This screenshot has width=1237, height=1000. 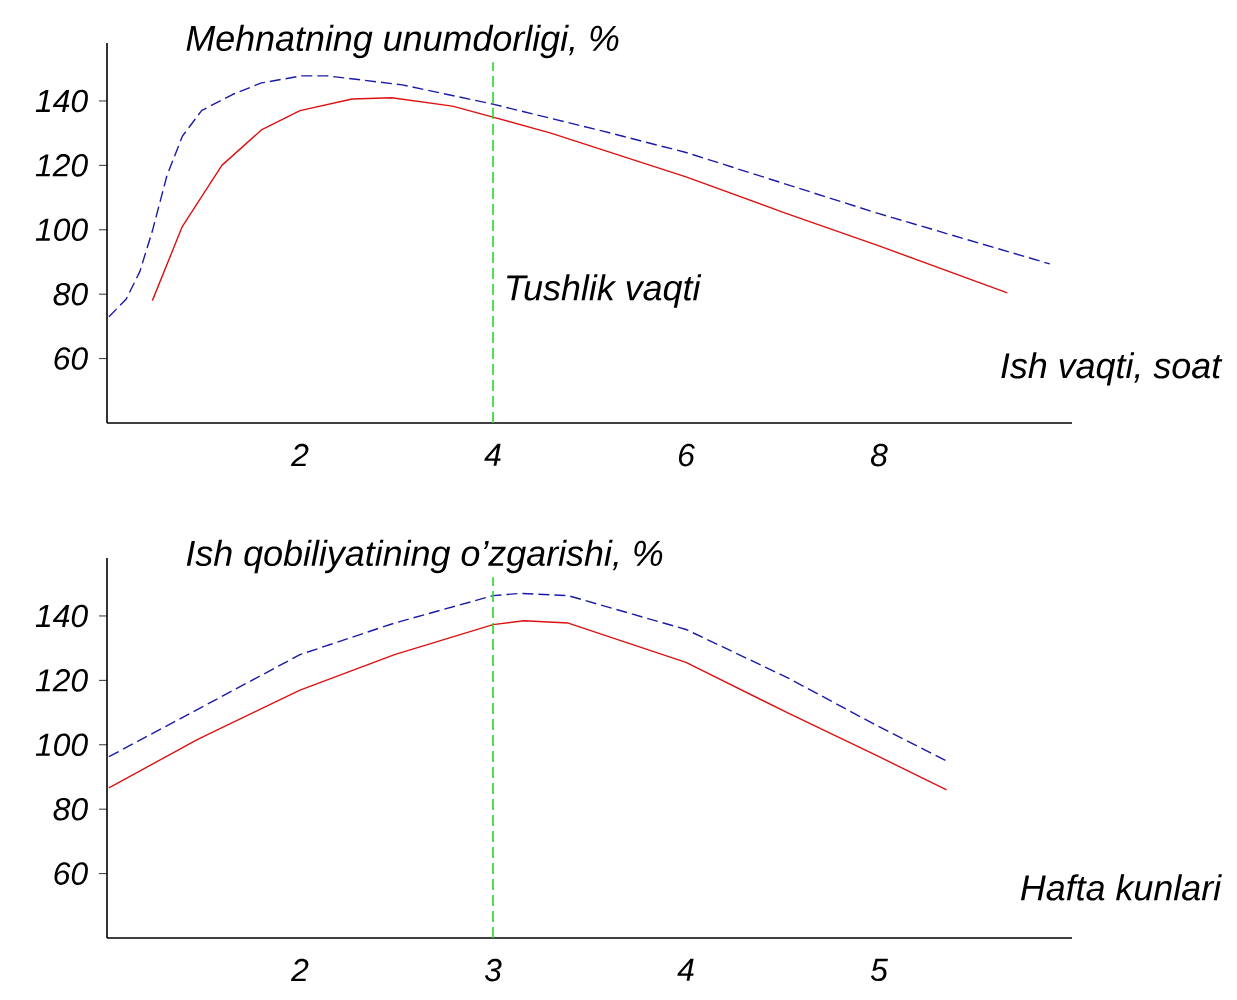 What do you see at coordinates (424, 556) in the screenshot?
I see `y-axis-title: Ish qobiliyatining o’zgarishi, %` at bounding box center [424, 556].